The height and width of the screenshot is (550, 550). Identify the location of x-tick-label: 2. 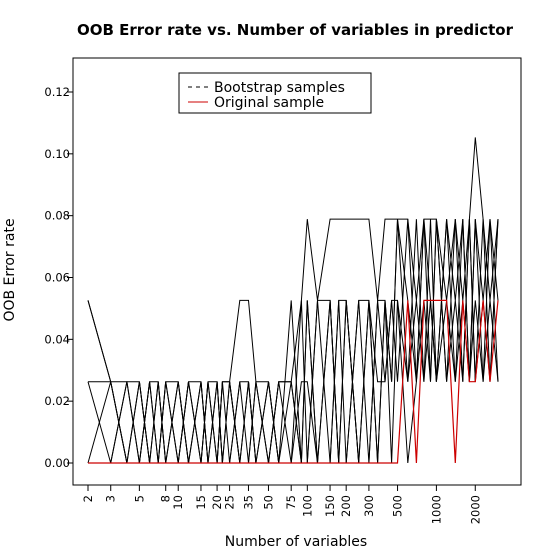
(88, 498).